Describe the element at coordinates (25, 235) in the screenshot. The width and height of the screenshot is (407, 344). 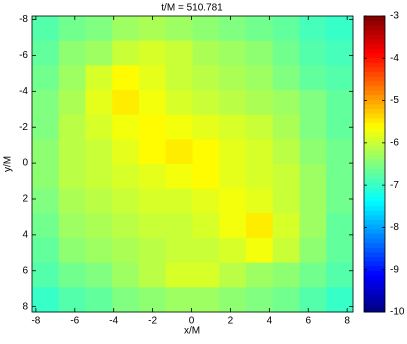
I see `y-tick-label: 4` at that location.